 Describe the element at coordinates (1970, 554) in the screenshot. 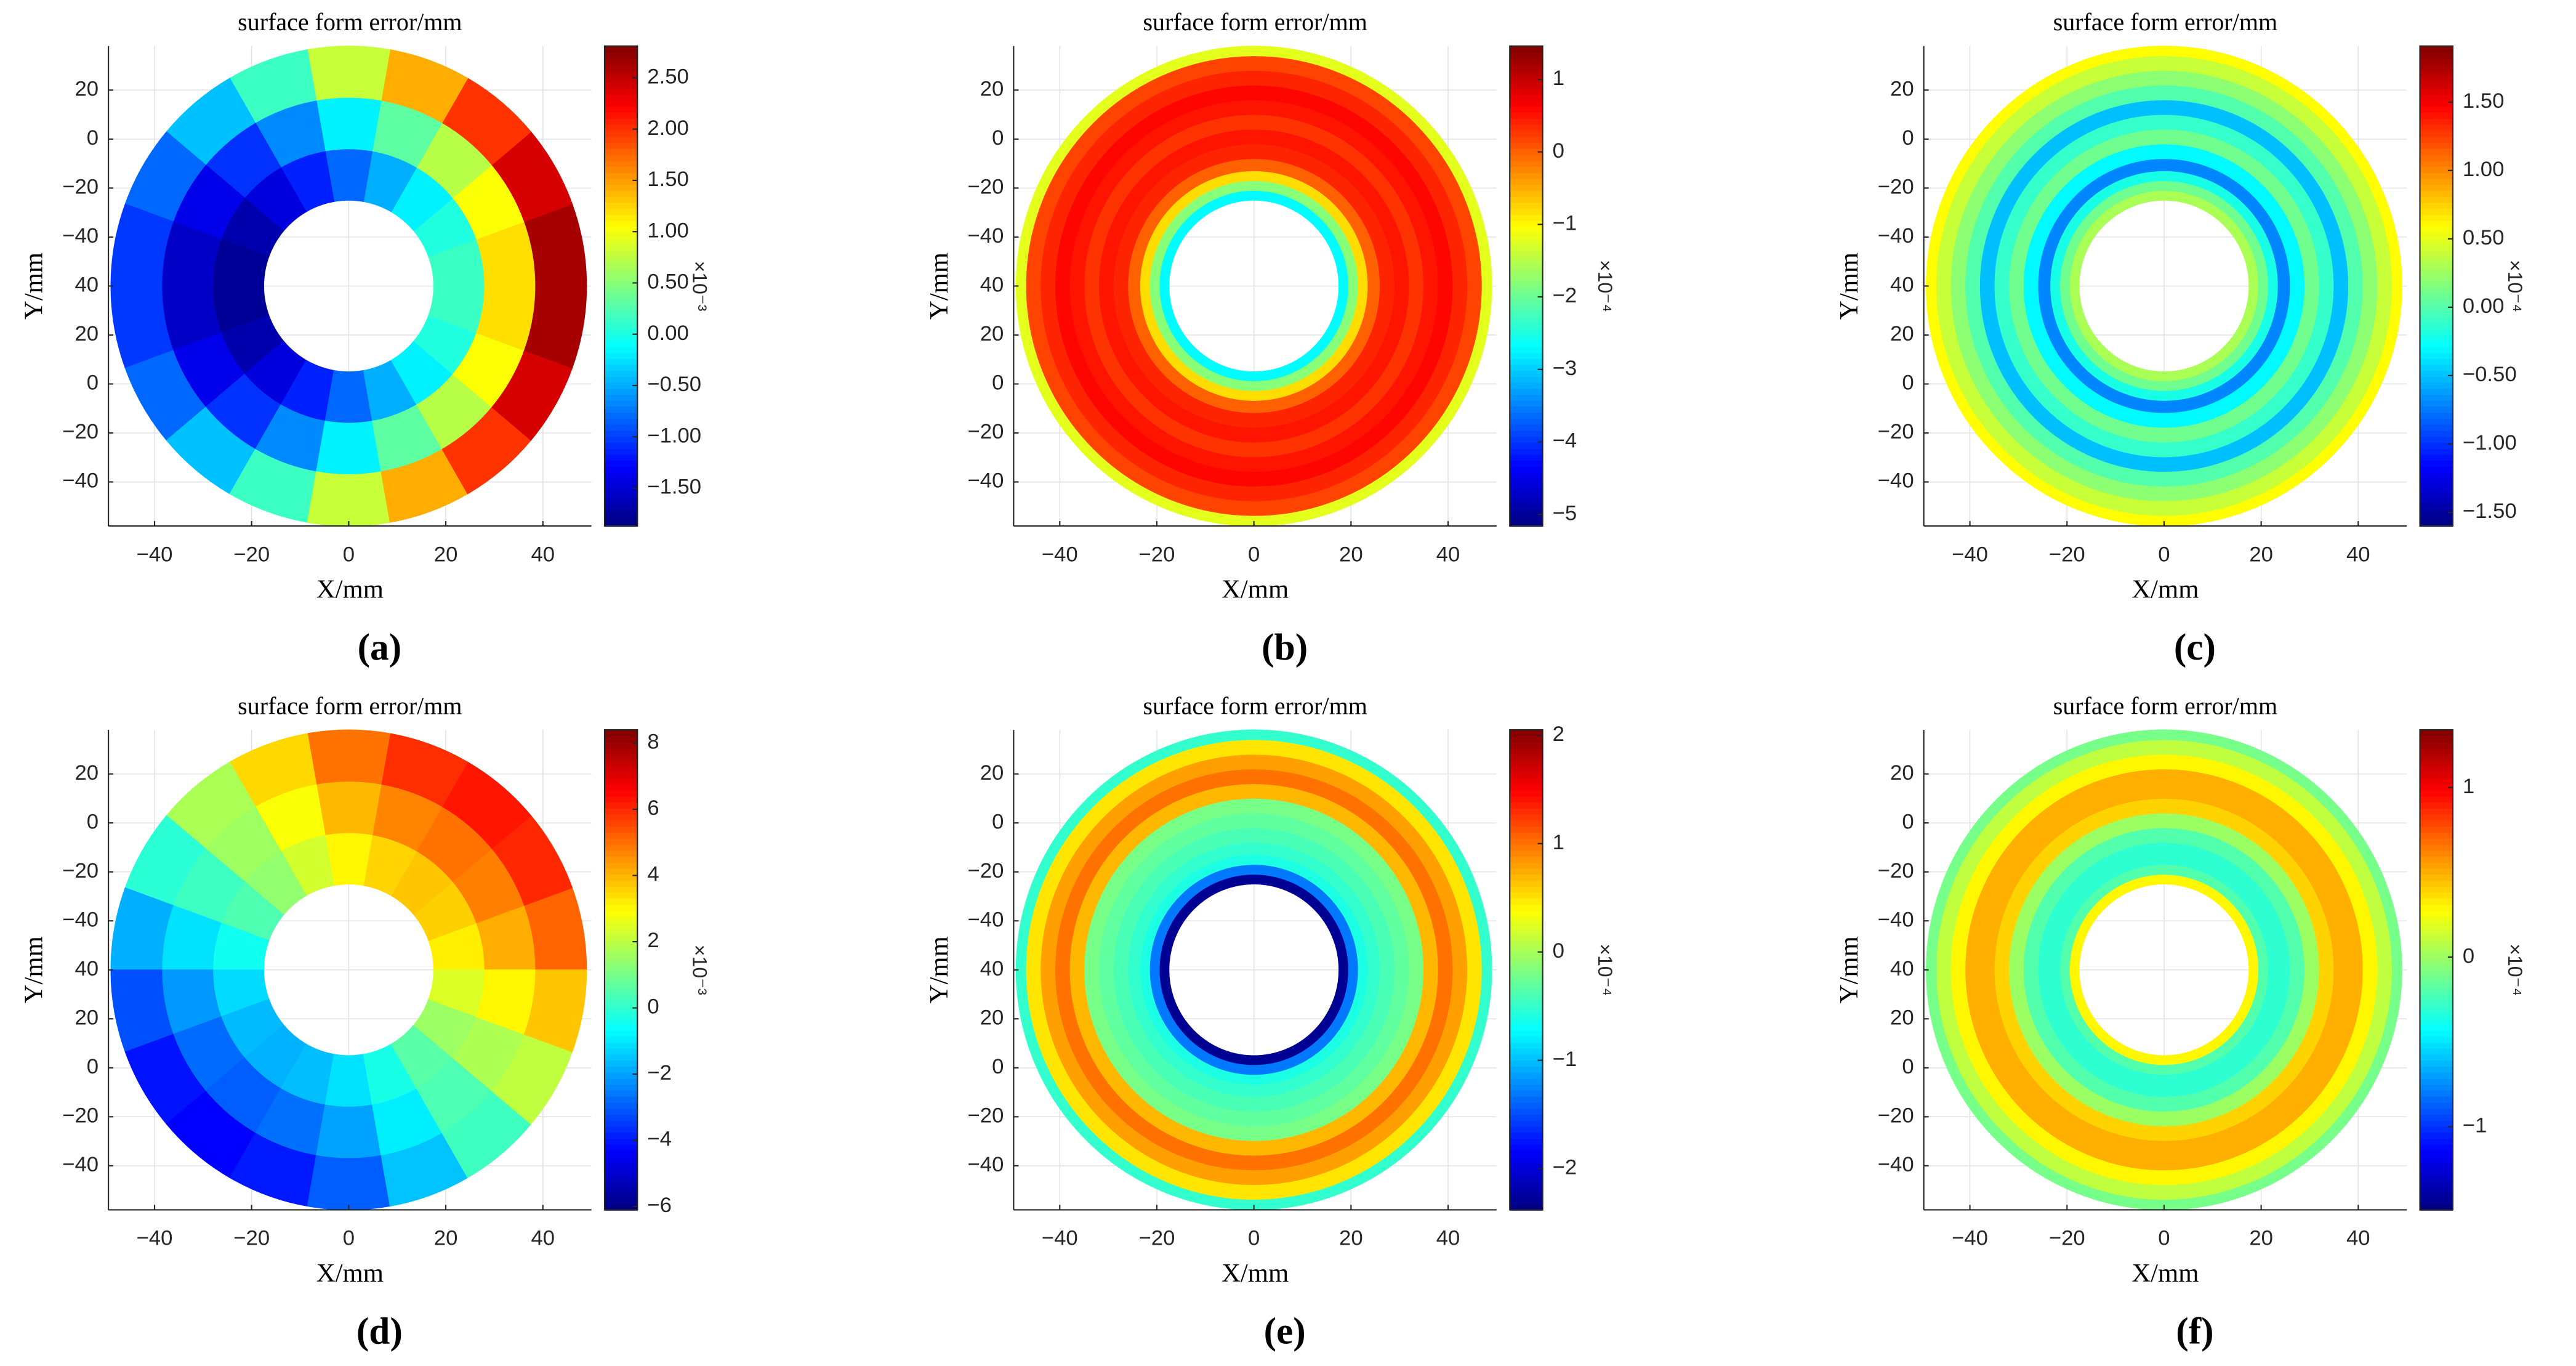

I see `x-tick-label: −40` at that location.